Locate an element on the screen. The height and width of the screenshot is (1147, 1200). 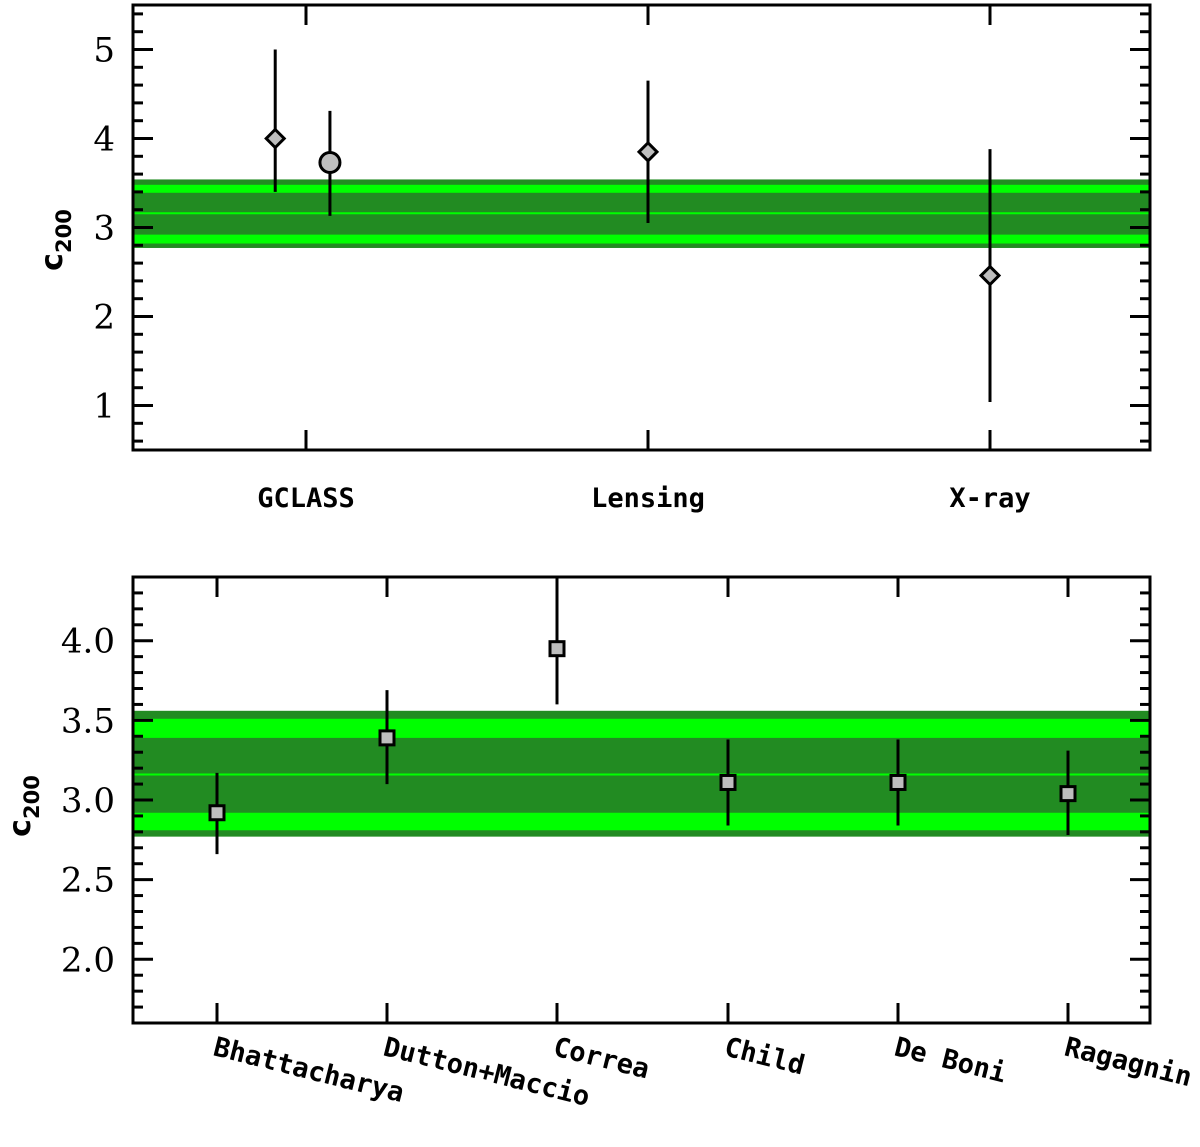
y-tick-label: 3.5 is located at coordinates (88, 721).